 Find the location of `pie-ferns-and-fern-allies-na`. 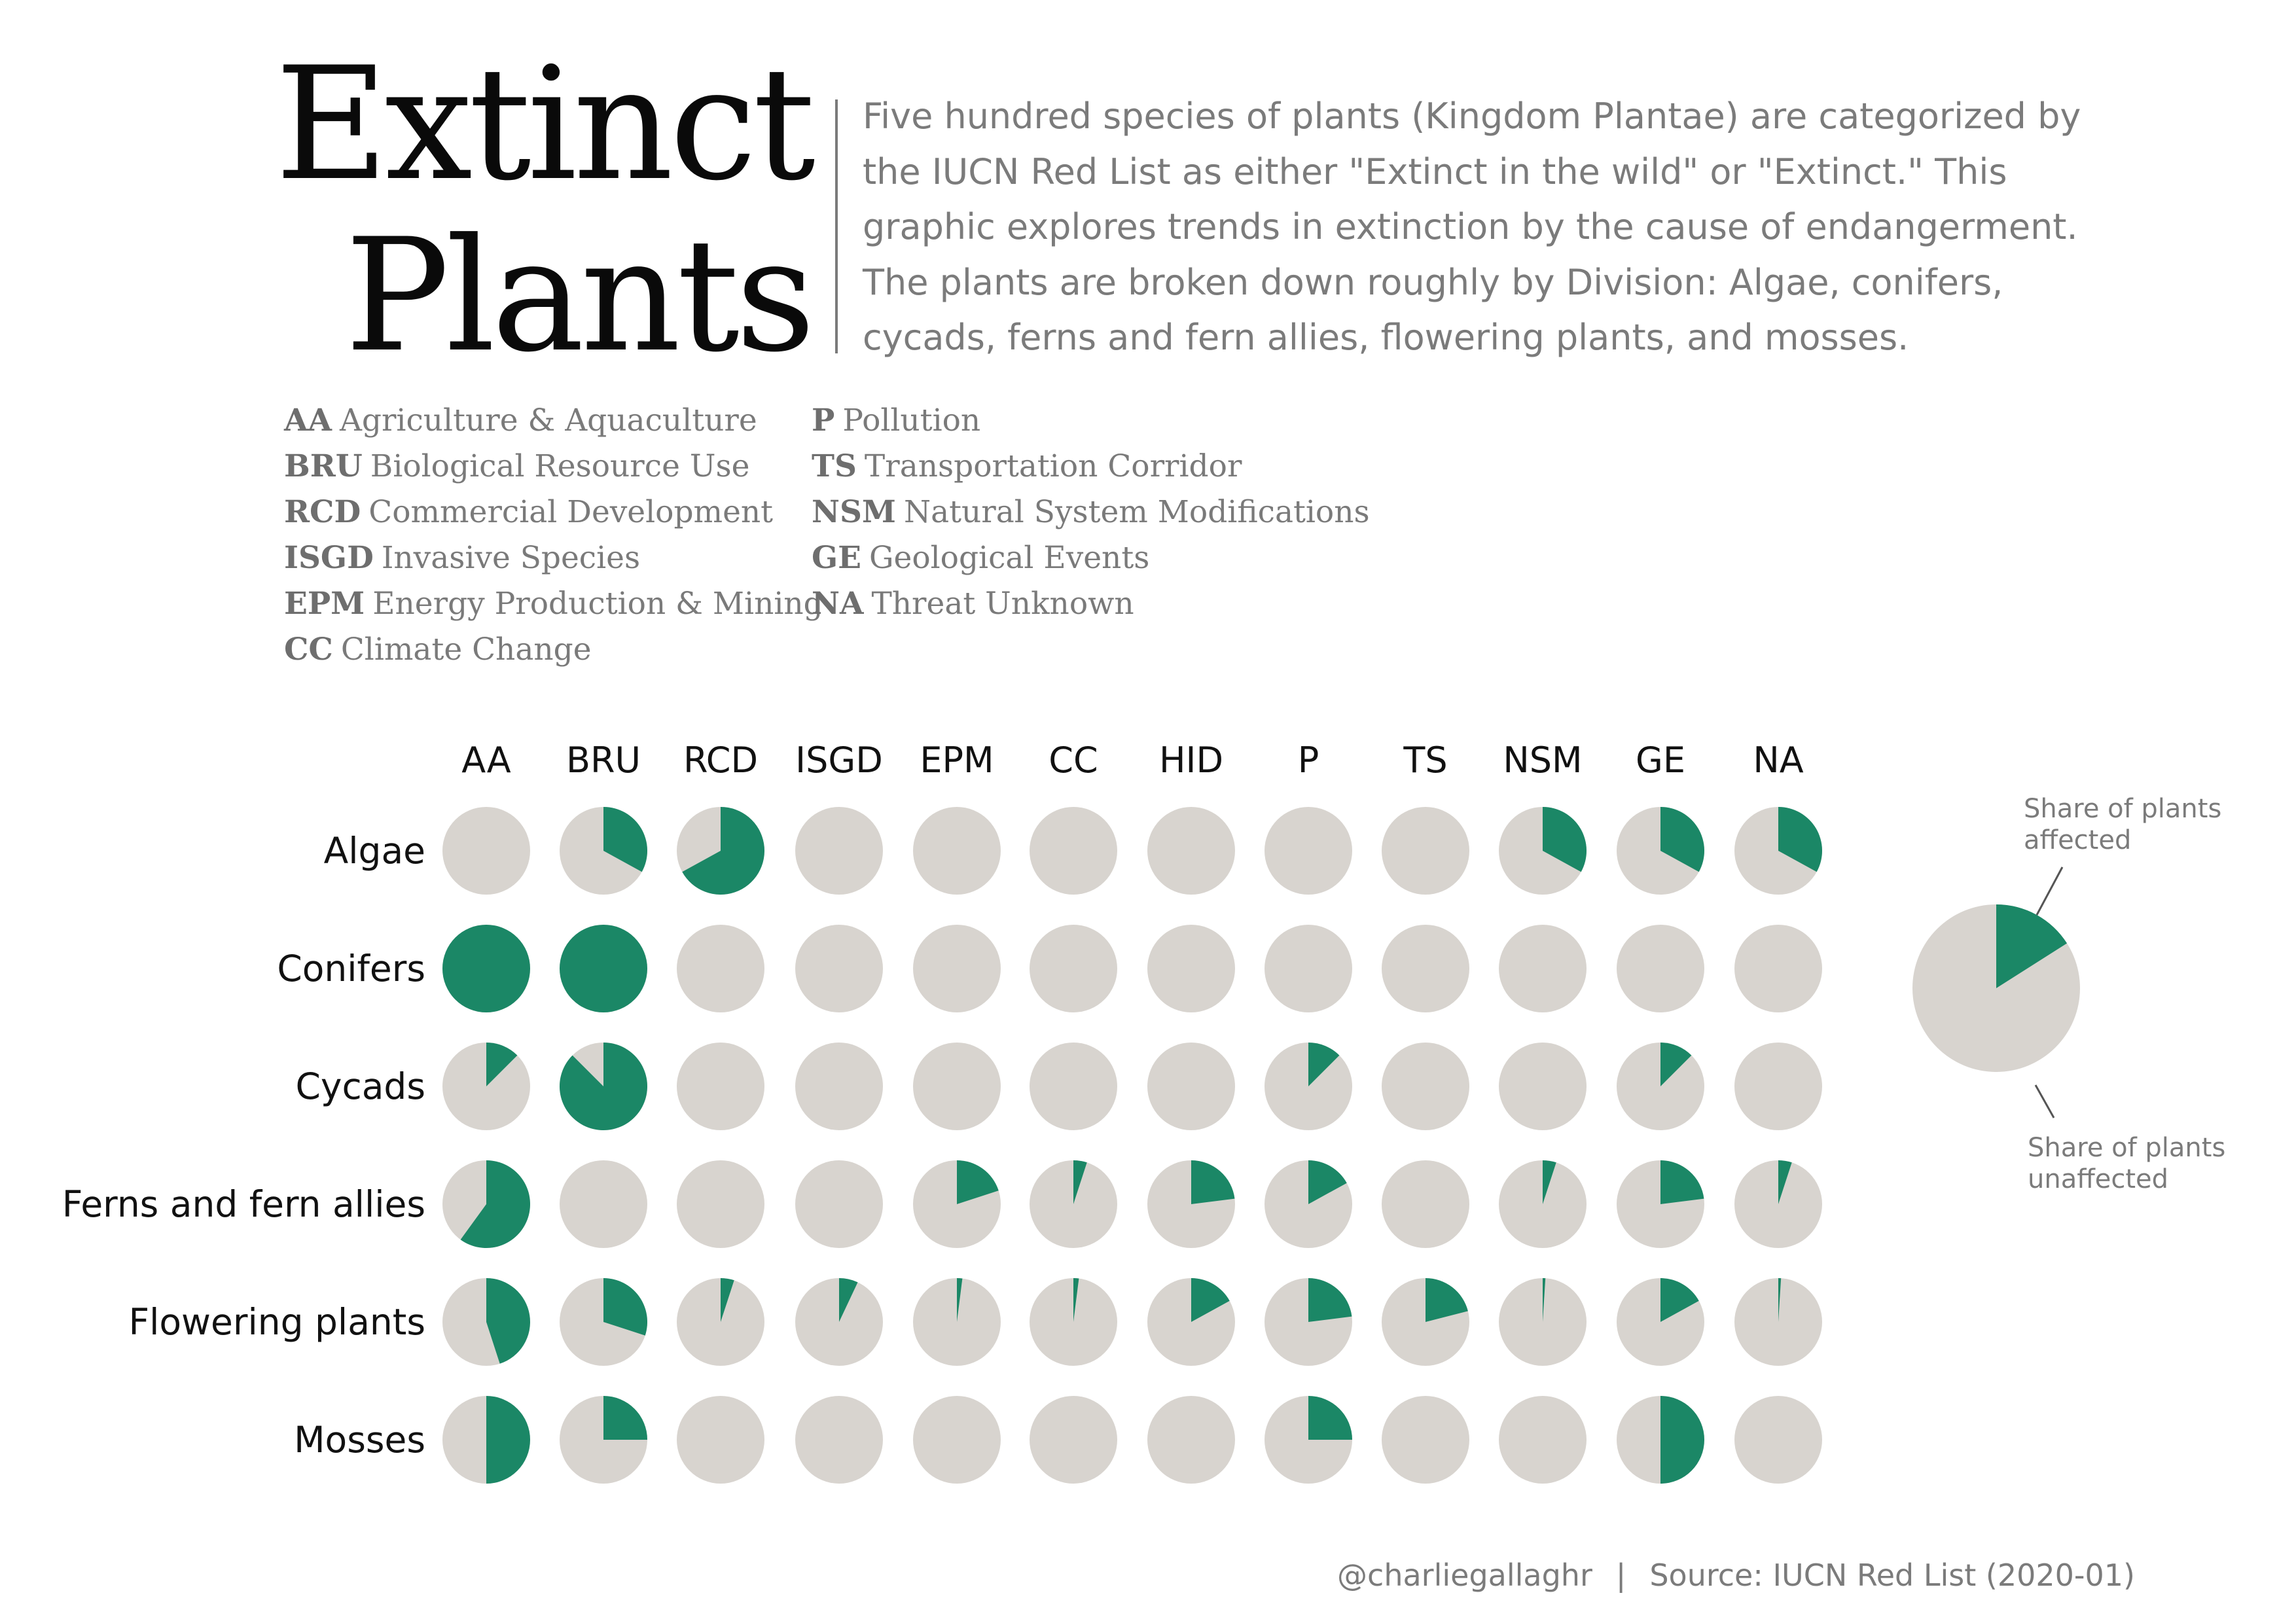

pie-ferns-and-fern-allies-na is located at coordinates (1778, 1204).